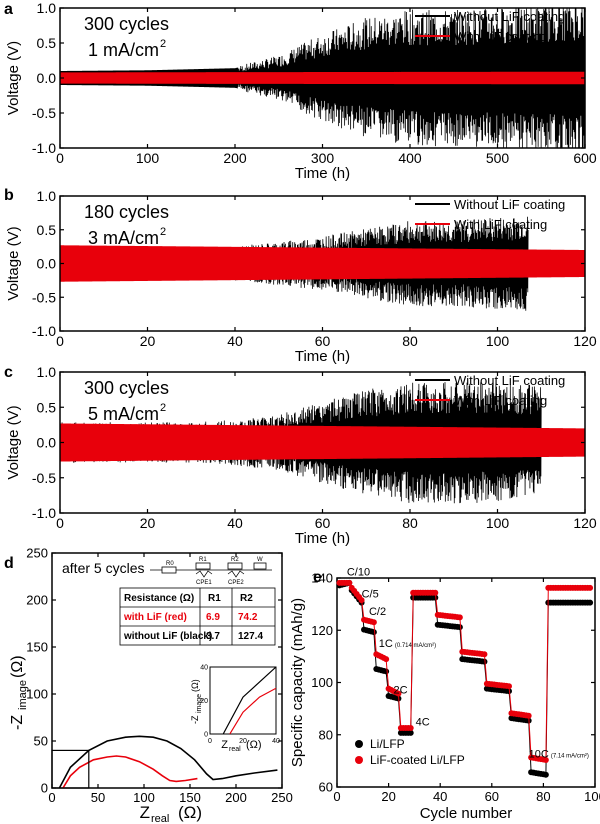 This screenshot has width=600, height=824. Describe the element at coordinates (19, 692) in the screenshot. I see `y-axis-label-group: -Z image (Ω)` at that location.